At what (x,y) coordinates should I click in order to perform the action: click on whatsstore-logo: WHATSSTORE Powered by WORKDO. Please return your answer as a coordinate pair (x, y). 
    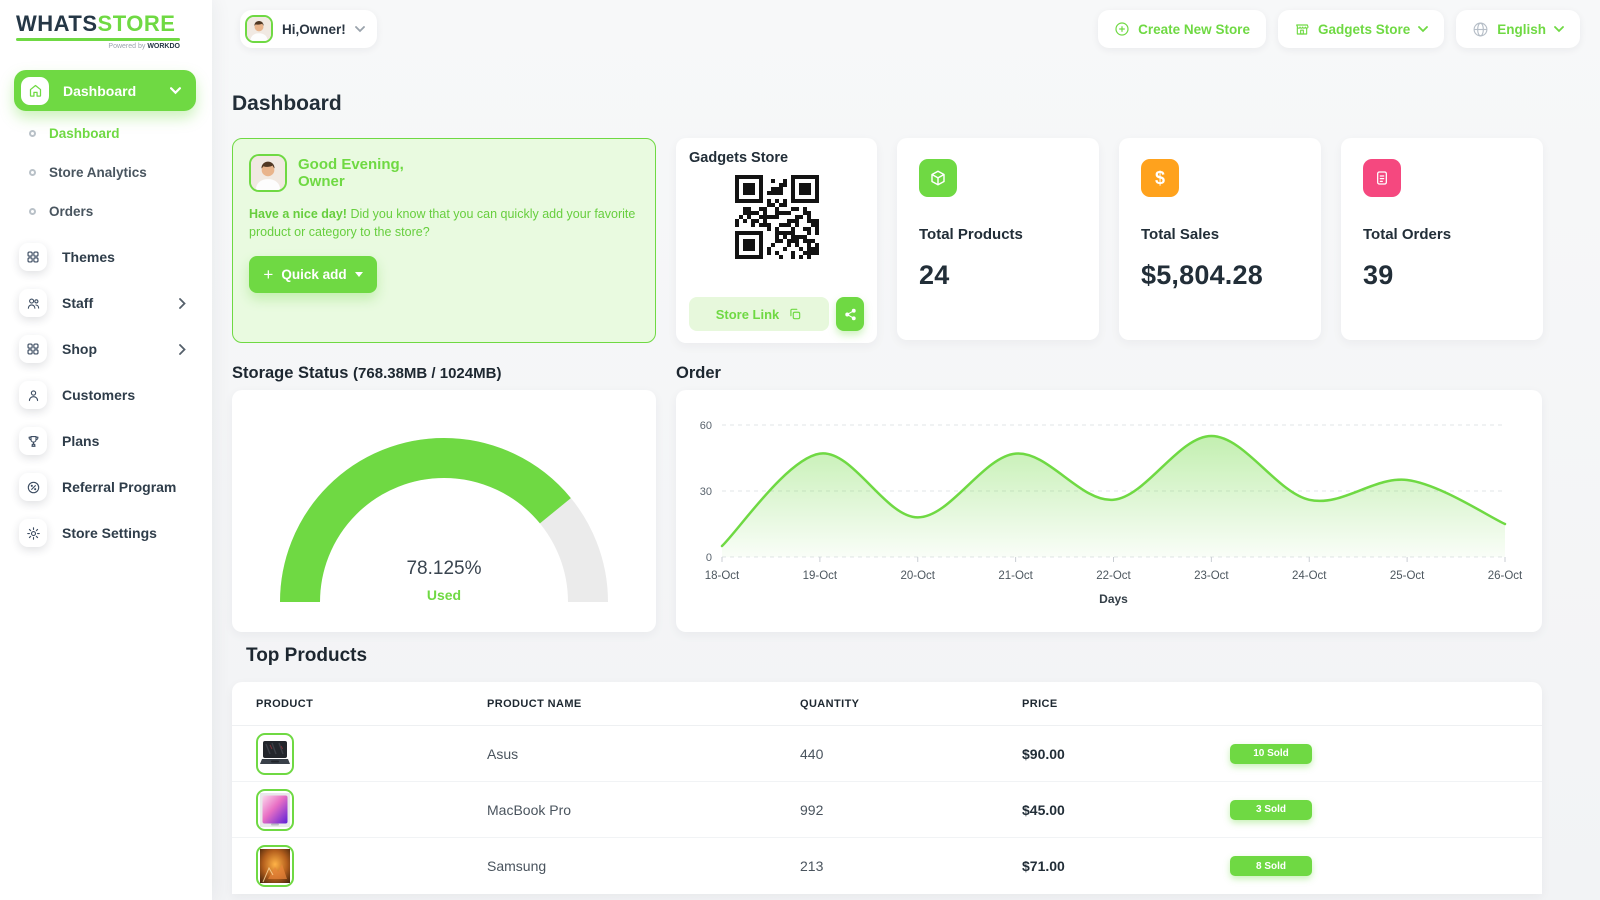
    Looking at the image, I should click on (98, 31).